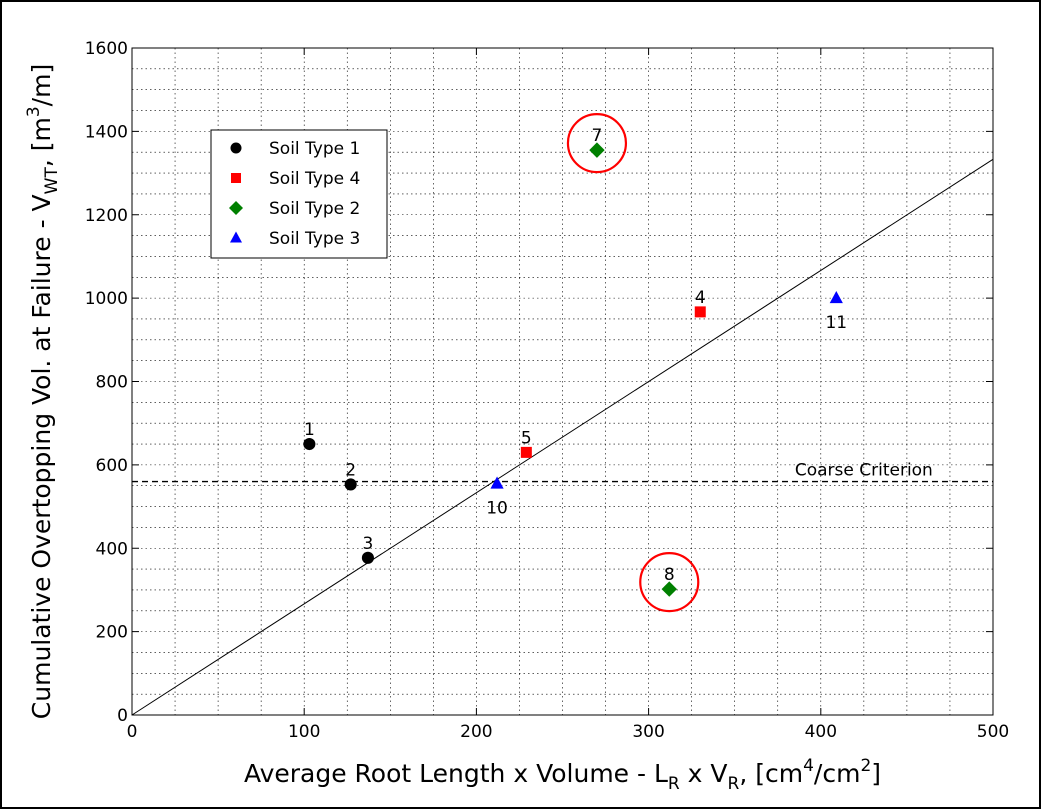 This screenshot has height=809, width=1041. What do you see at coordinates (476, 732) in the screenshot?
I see `x-tick-label: 200` at bounding box center [476, 732].